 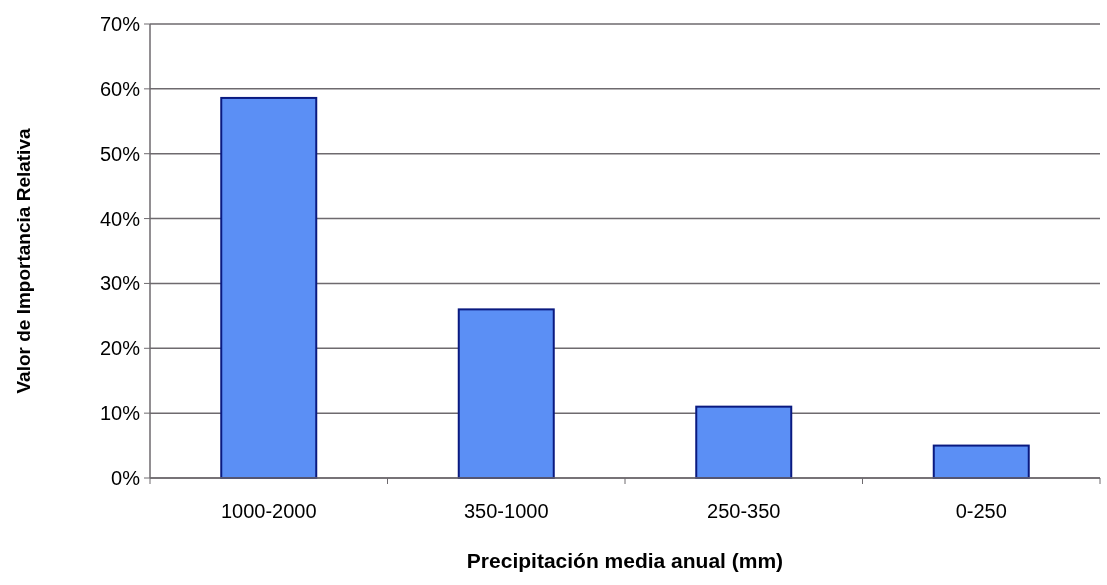 I want to click on x-tick-label: 1000-2000, so click(x=268, y=511).